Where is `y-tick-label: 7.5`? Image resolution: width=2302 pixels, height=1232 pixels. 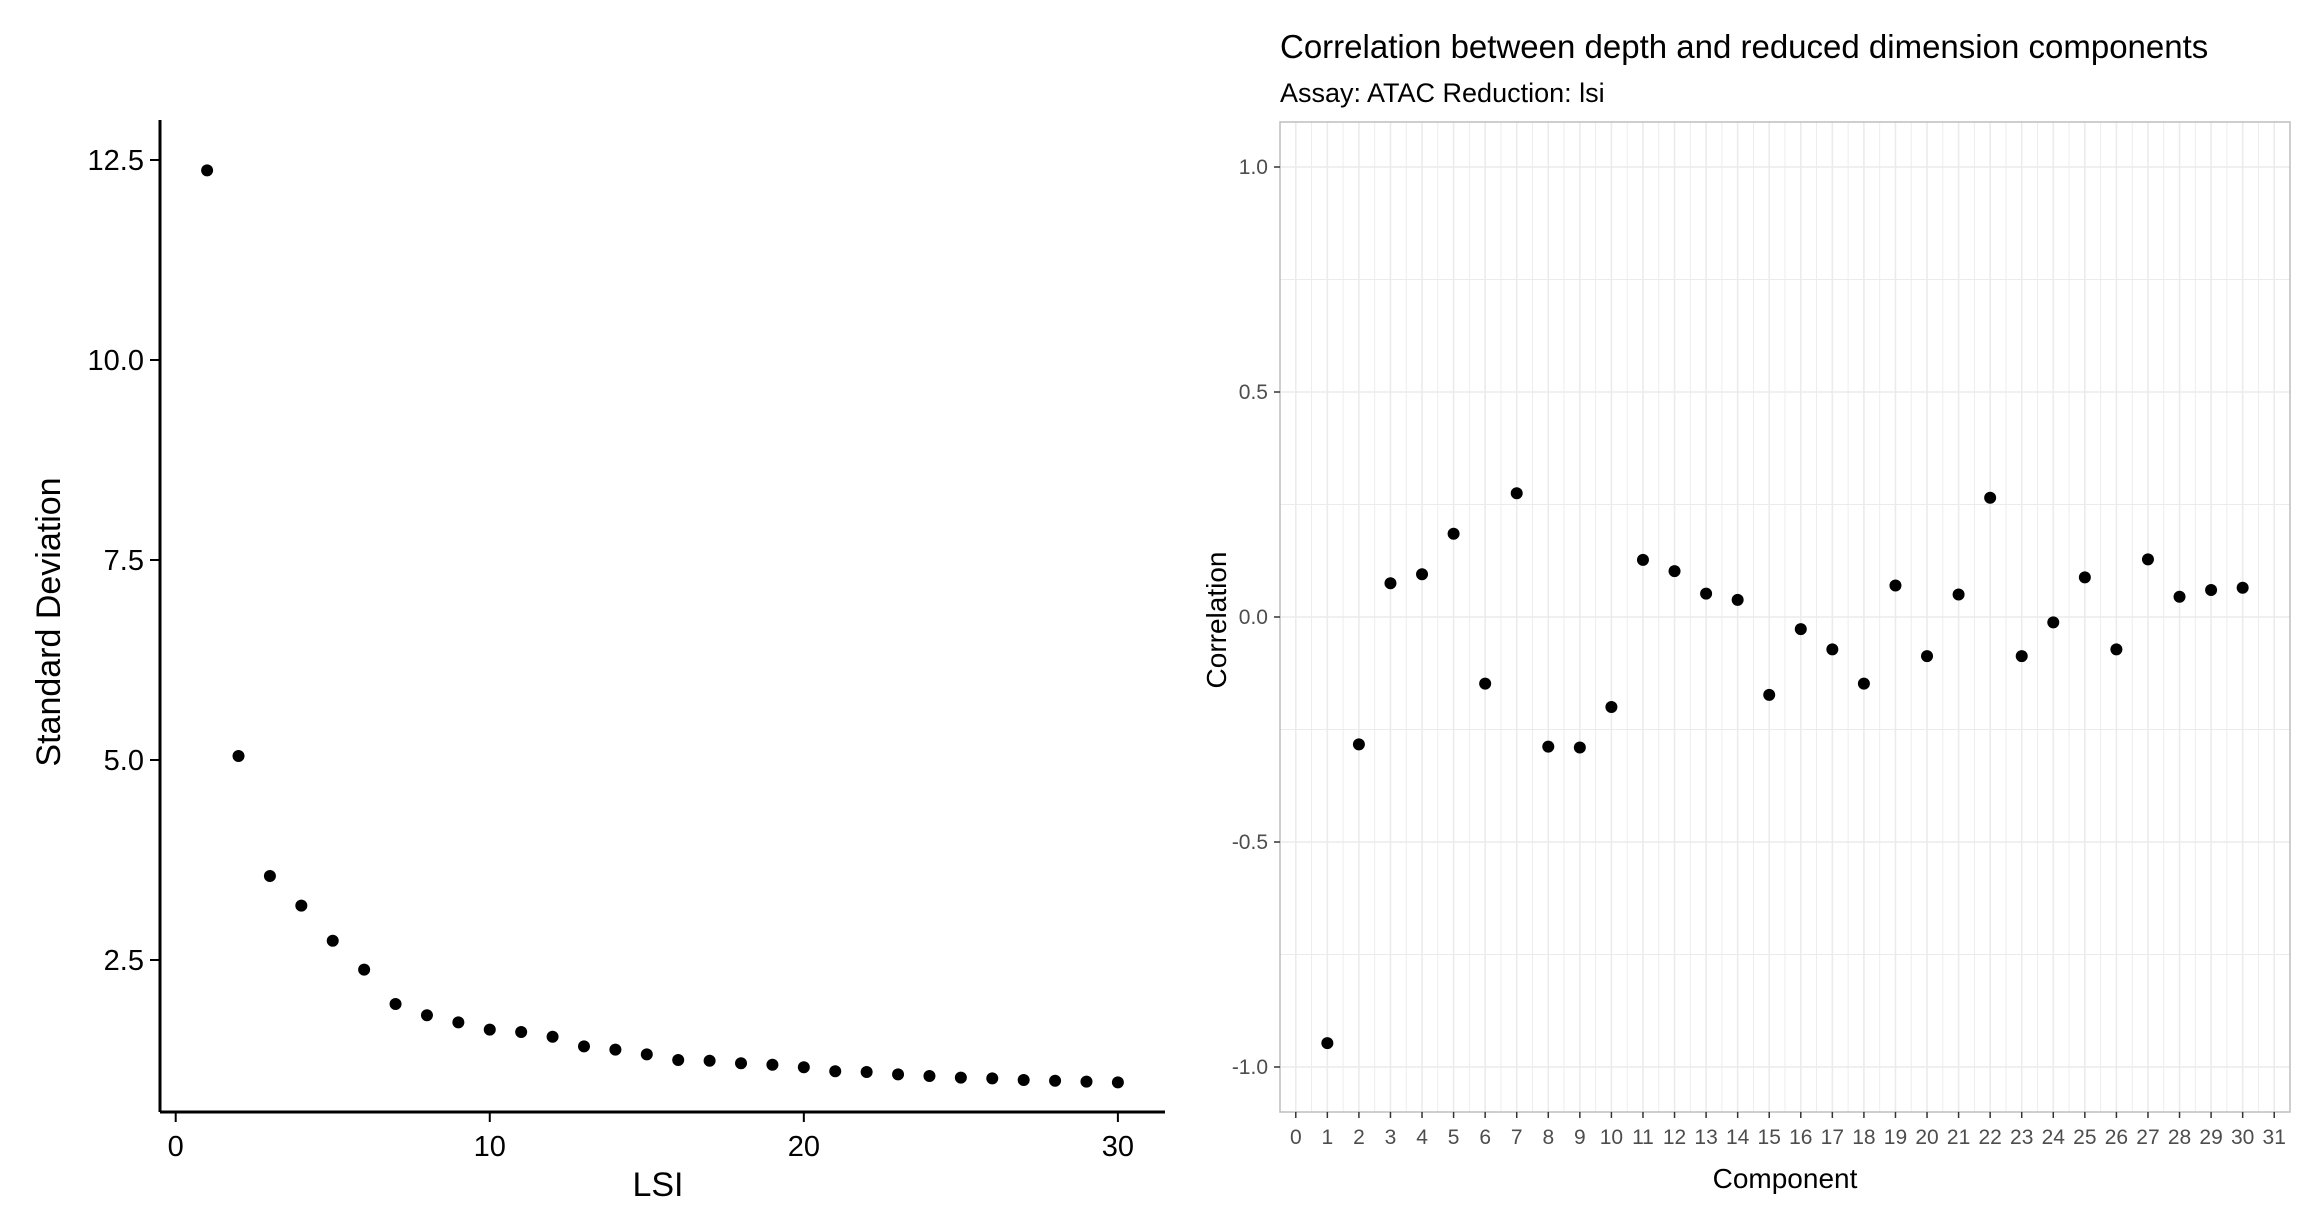 y-tick-label: 7.5 is located at coordinates (124, 561).